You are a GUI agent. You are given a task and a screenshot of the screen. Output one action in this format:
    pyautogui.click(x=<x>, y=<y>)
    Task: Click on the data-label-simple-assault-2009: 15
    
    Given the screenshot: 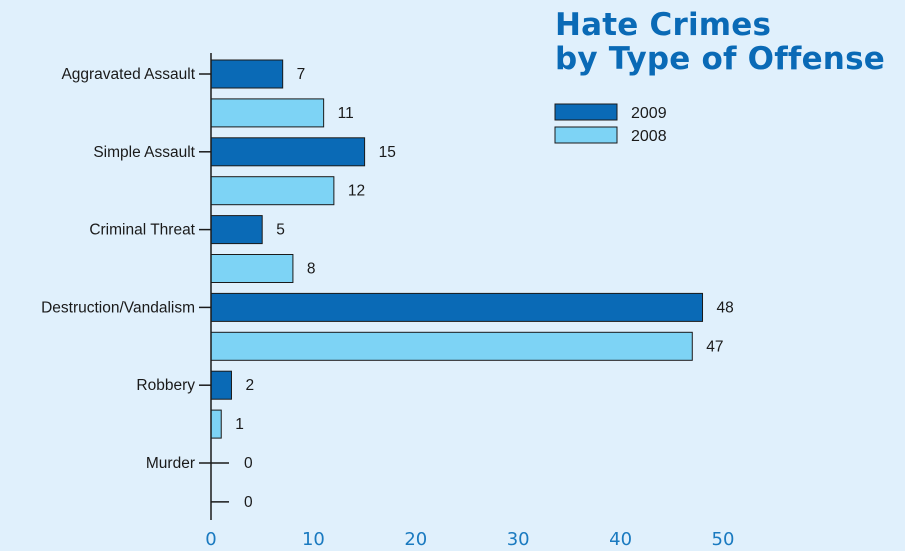 What is the action you would take?
    pyautogui.click(x=387, y=152)
    